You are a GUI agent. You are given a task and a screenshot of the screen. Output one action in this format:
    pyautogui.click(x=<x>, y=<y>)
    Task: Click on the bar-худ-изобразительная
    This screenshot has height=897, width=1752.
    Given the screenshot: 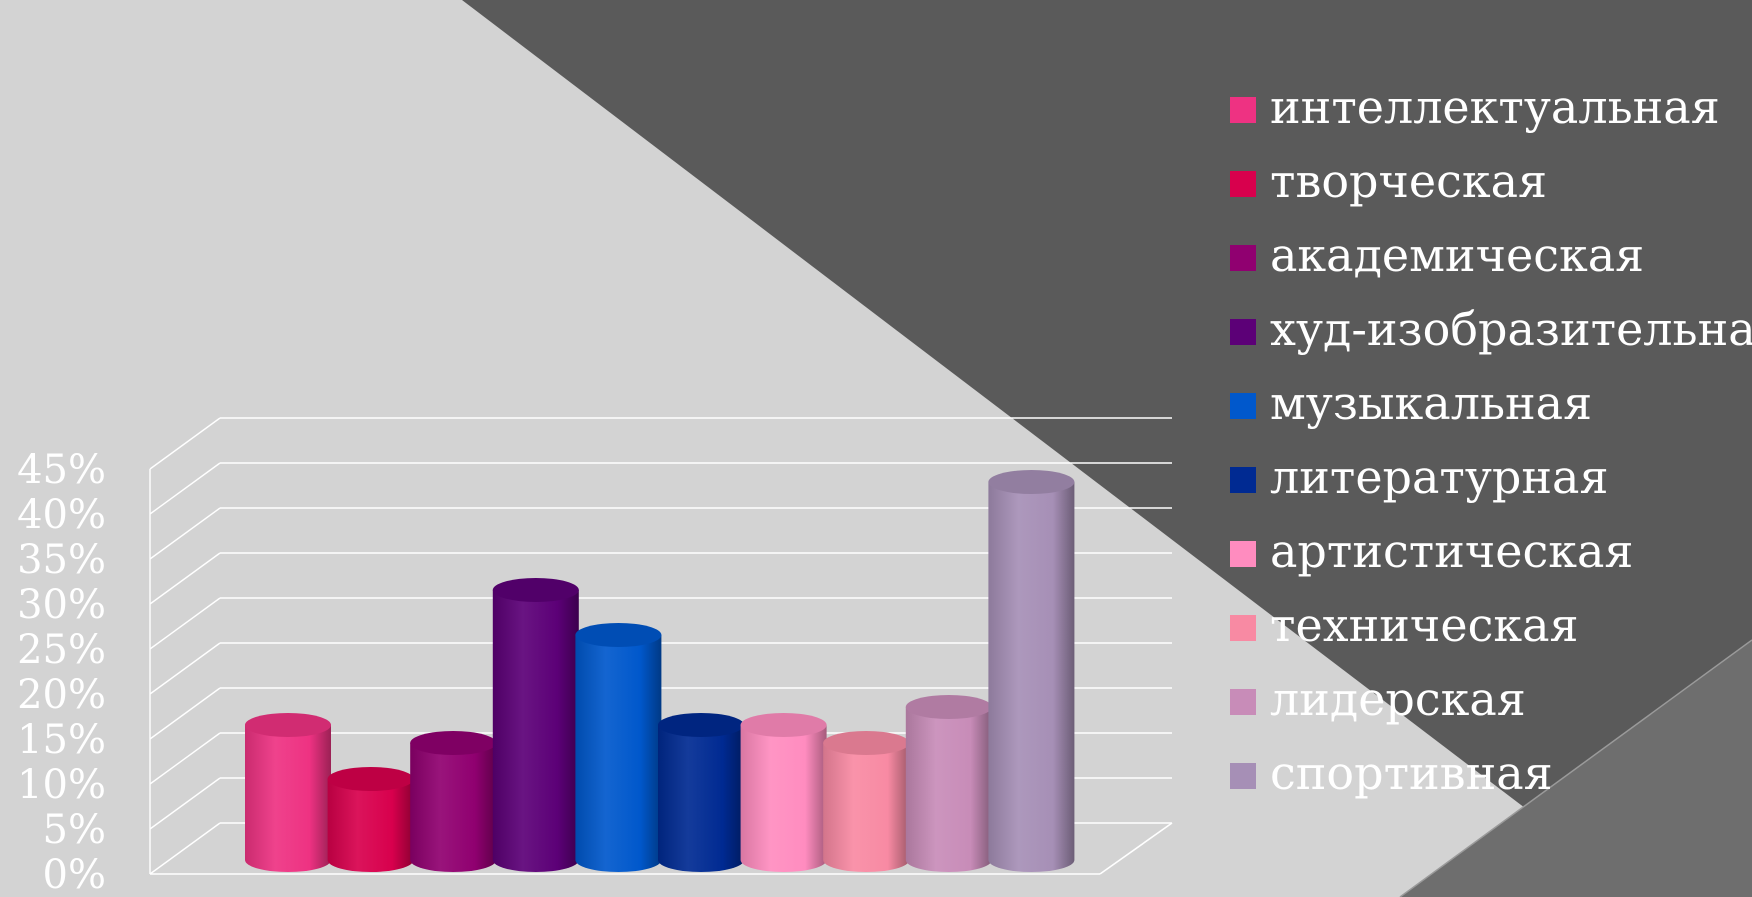 What is the action you would take?
    pyautogui.click(x=535, y=725)
    